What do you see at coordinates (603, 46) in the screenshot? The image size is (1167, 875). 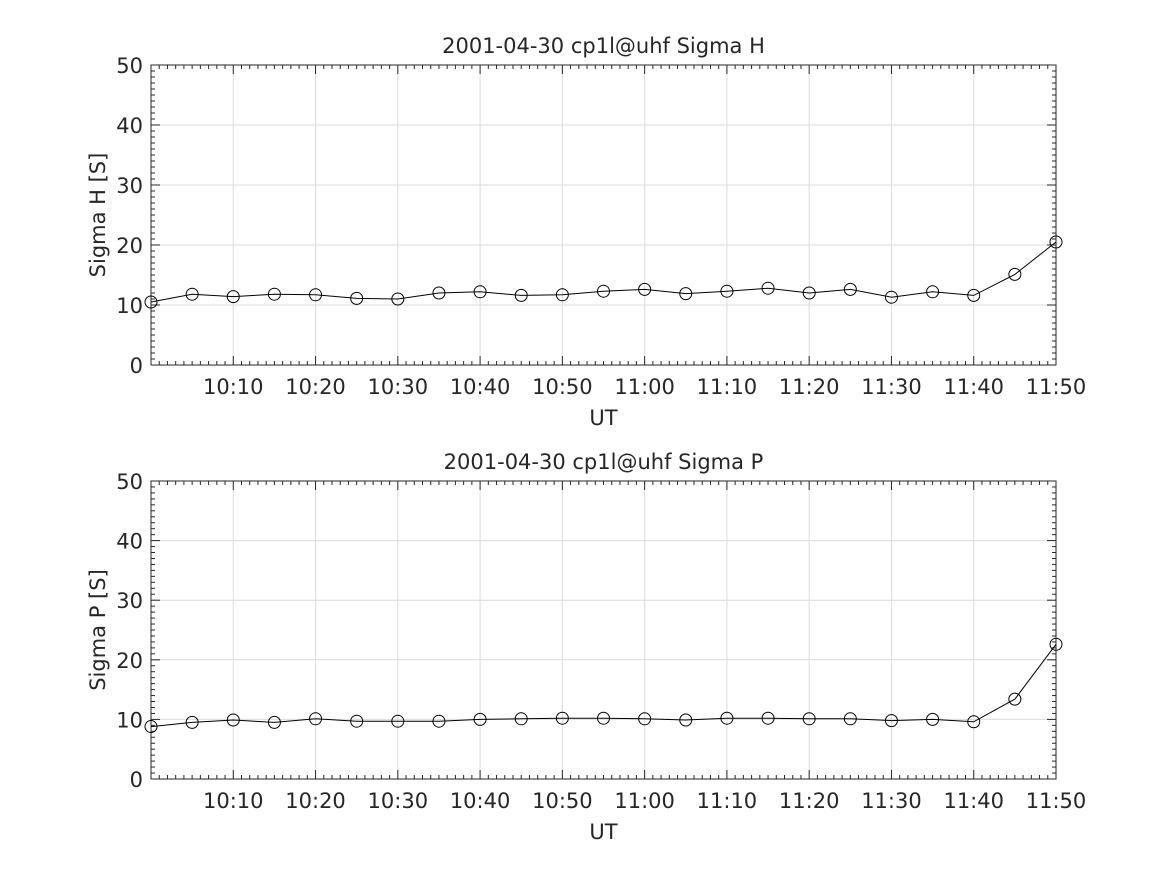 I see `chart-title: 2001-04-30 cp1l@uhf Sigma H` at bounding box center [603, 46].